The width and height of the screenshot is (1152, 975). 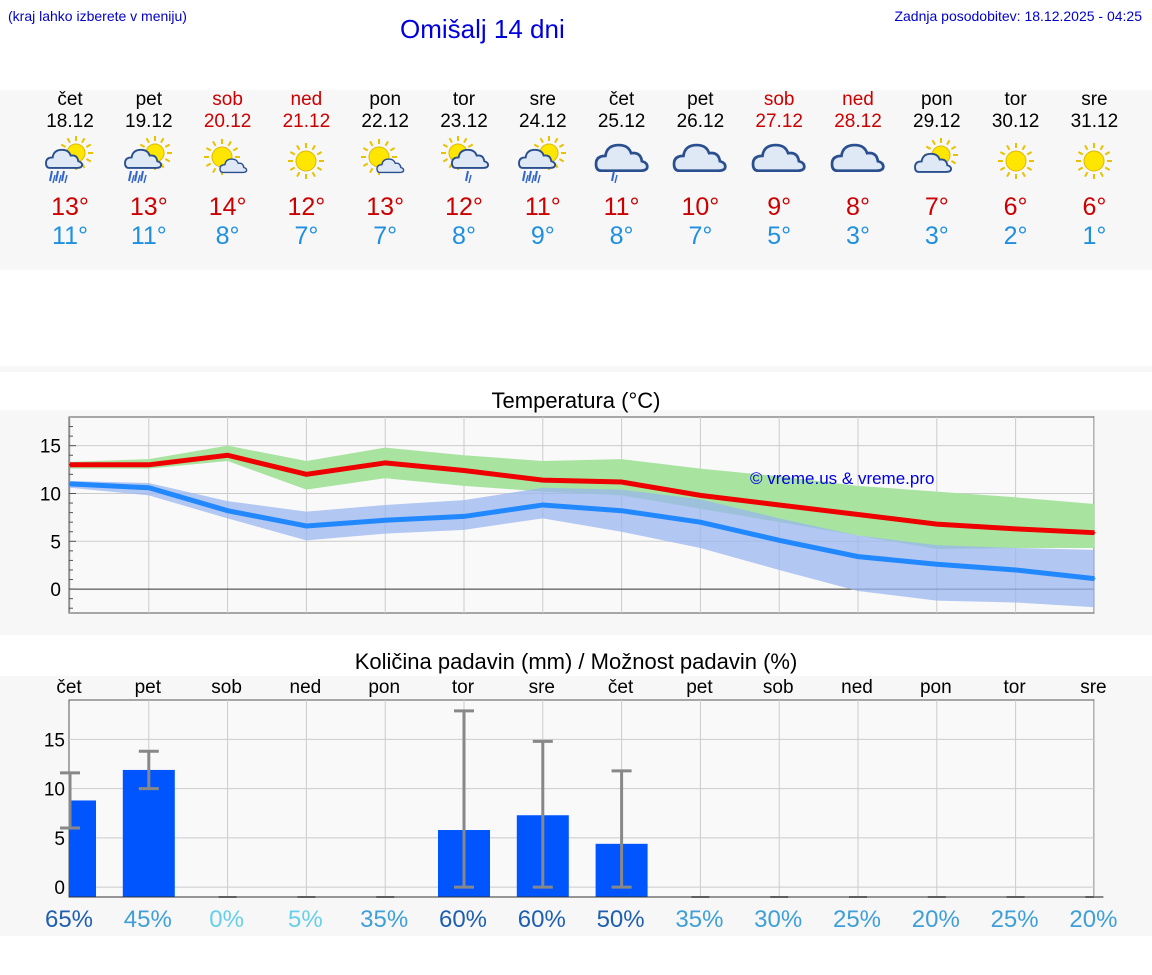 I want to click on day-column: pet 19.12 13° 11°, so click(x=149, y=170).